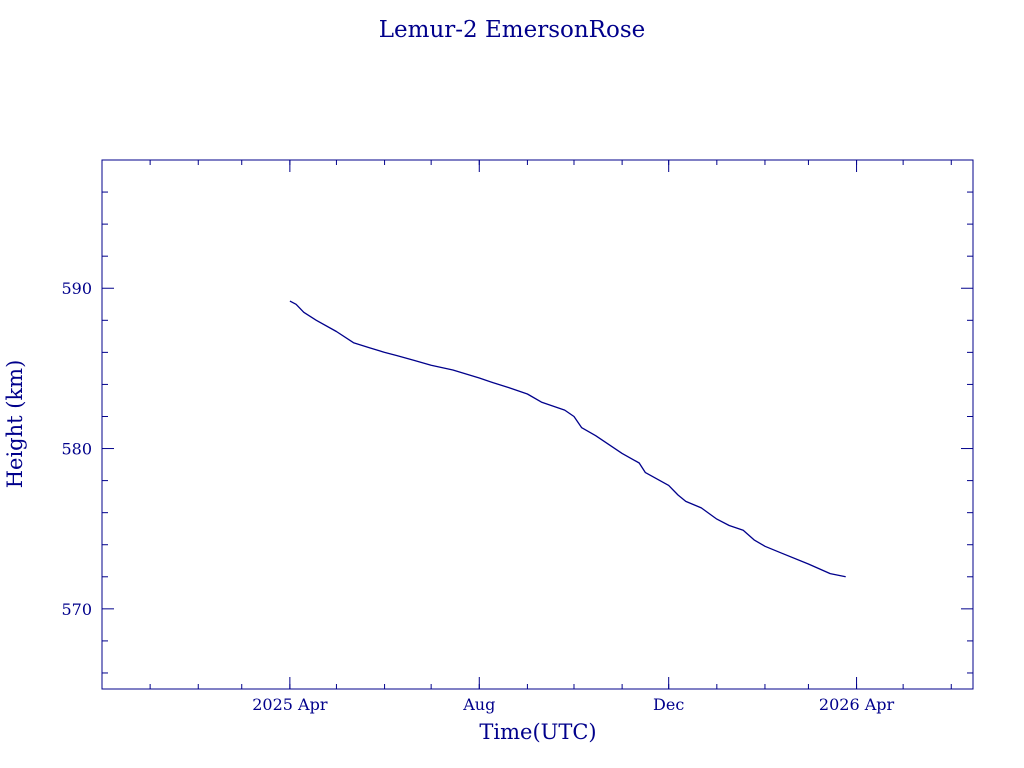 The height and width of the screenshot is (768, 1024). I want to click on x-tick-label: 2025 Apr, so click(290, 704).